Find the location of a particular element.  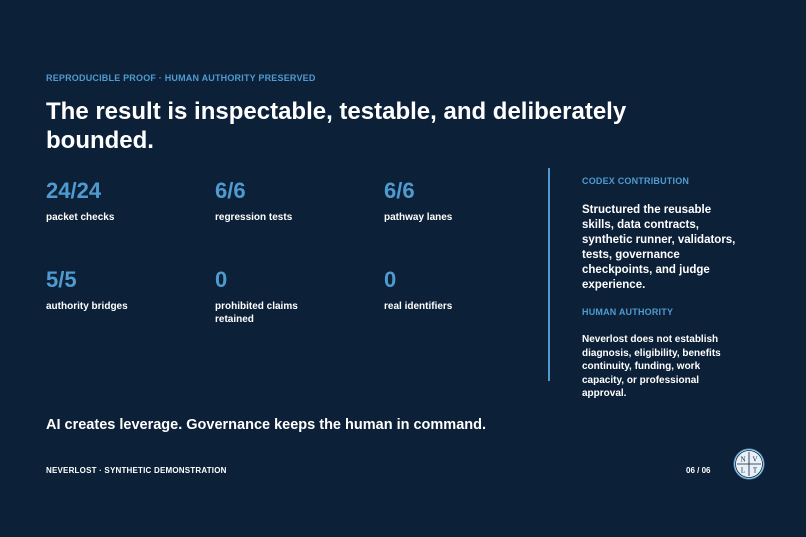

metric-real-identifiers: 0 real identifiers is located at coordinates (459, 290).